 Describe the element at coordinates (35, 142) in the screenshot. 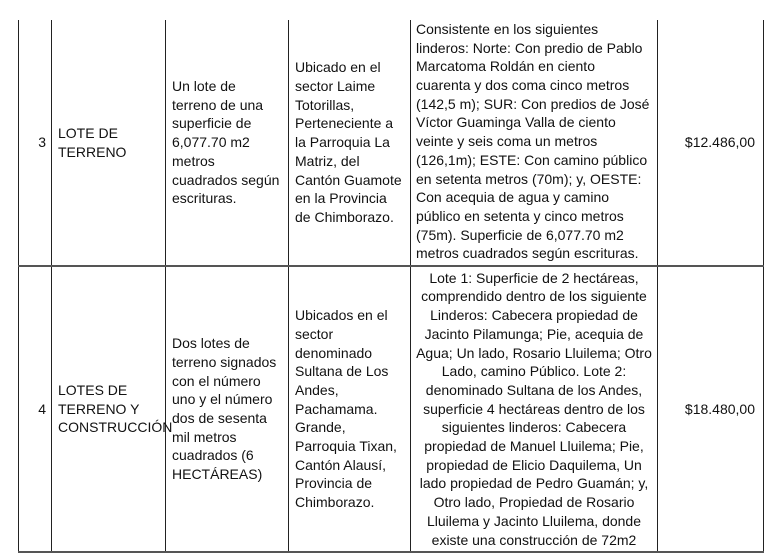

I see `row-number: 3` at that location.